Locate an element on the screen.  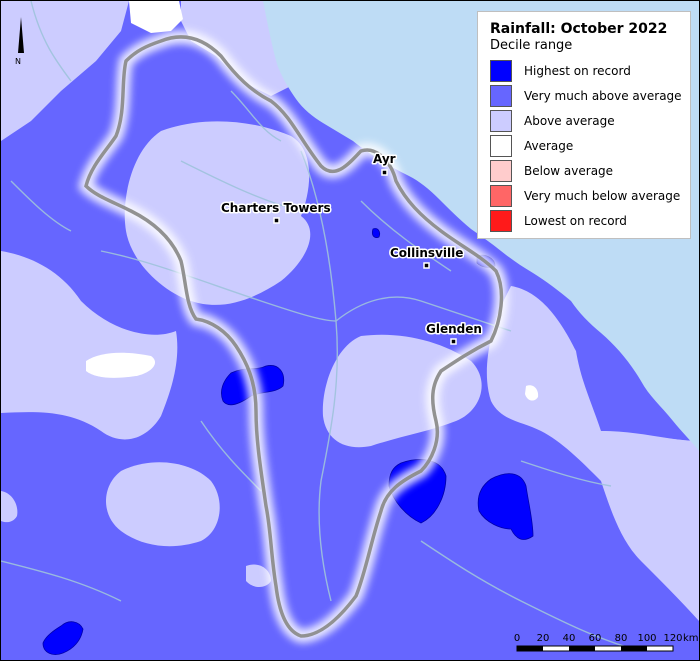
town-label-glenden: Glenden is located at coordinates (454, 329).